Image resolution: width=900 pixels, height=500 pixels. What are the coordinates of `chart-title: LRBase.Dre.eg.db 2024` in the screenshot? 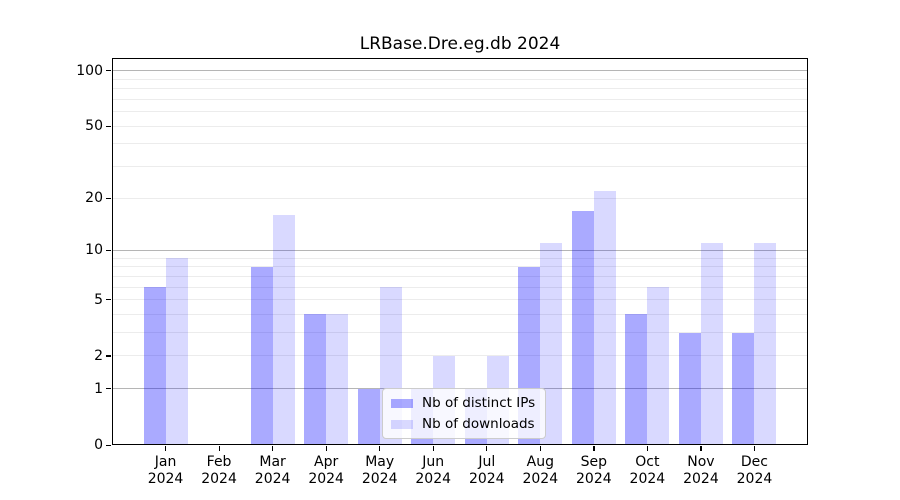 It's located at (460, 44).